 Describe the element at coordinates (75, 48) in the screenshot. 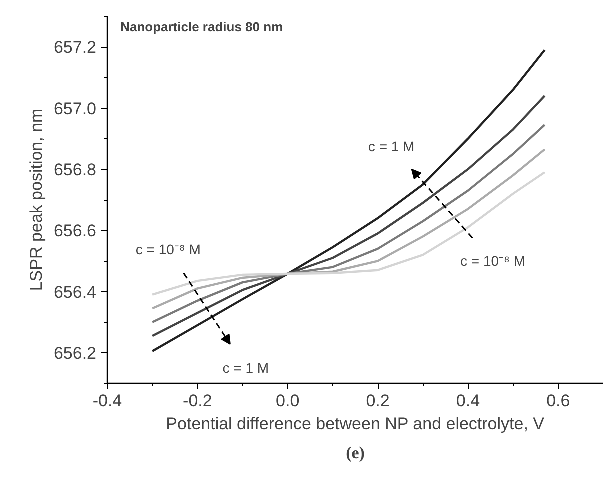

I see `y-tick-label: 657.2` at that location.